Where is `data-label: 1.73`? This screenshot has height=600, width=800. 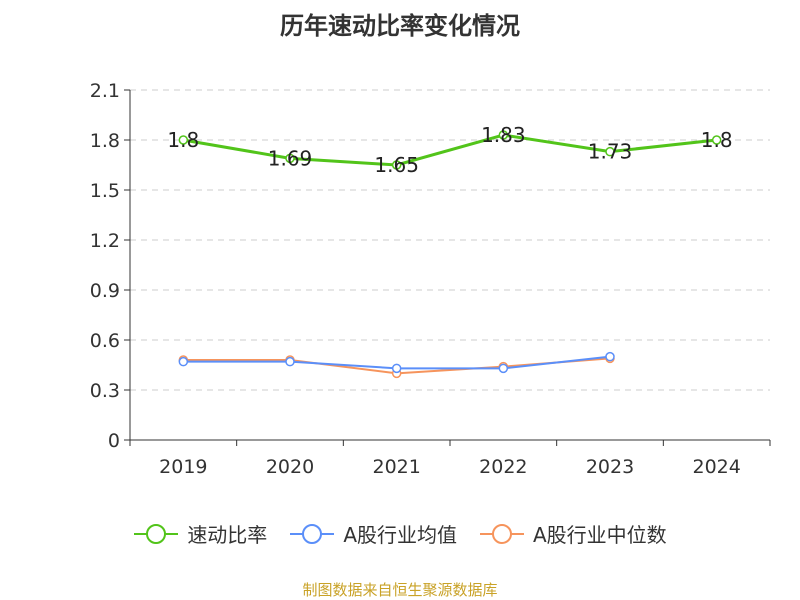
data-label: 1.73 is located at coordinates (610, 152).